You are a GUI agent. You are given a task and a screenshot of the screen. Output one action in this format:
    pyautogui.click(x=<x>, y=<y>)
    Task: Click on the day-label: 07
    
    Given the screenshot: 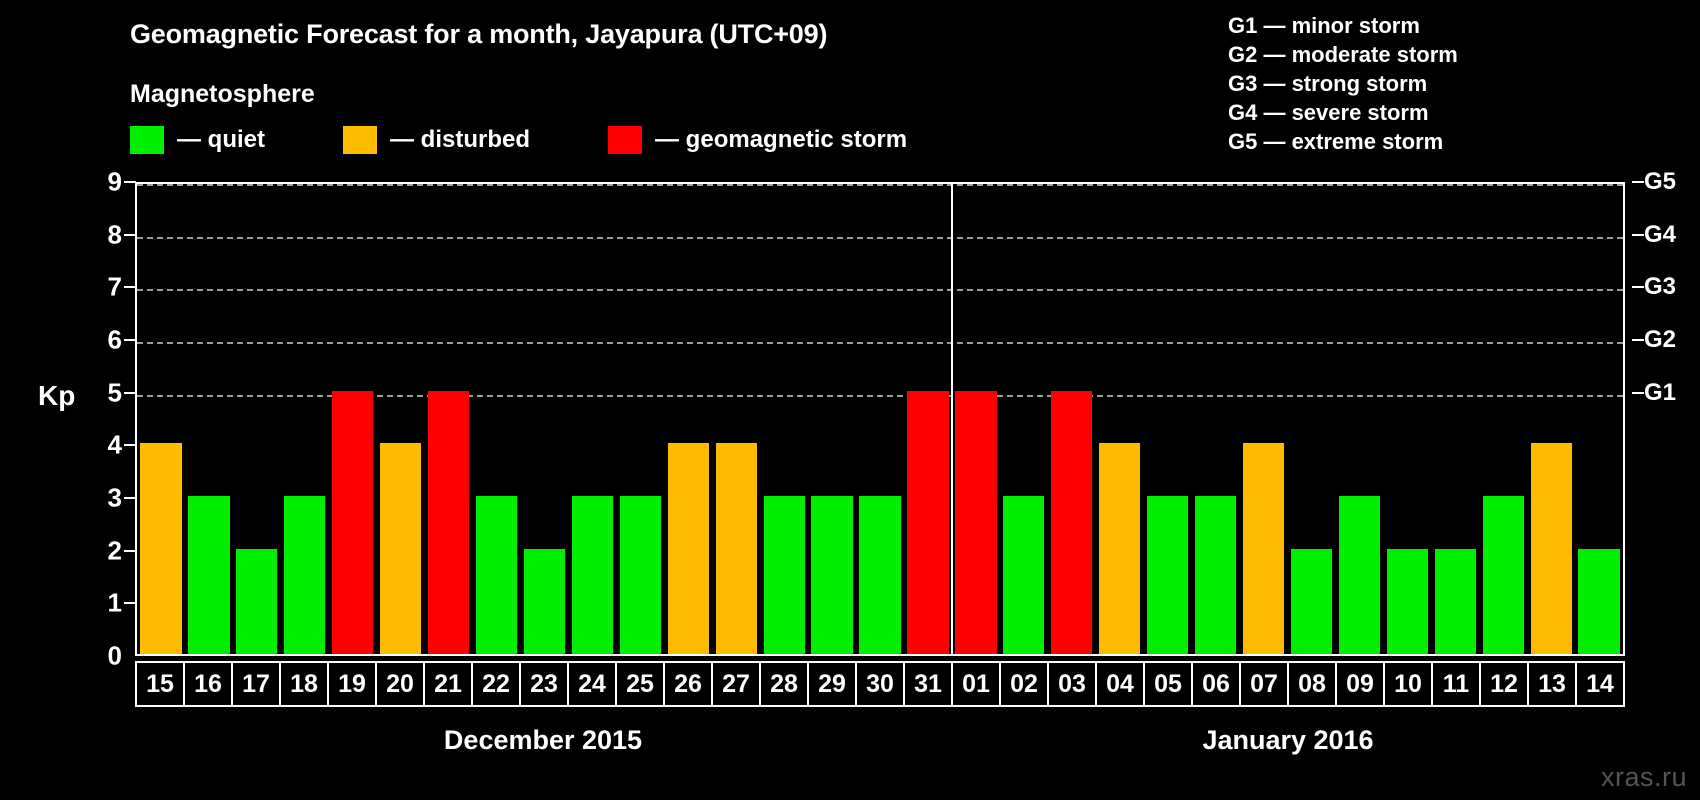 What is the action you would take?
    pyautogui.click(x=1264, y=683)
    